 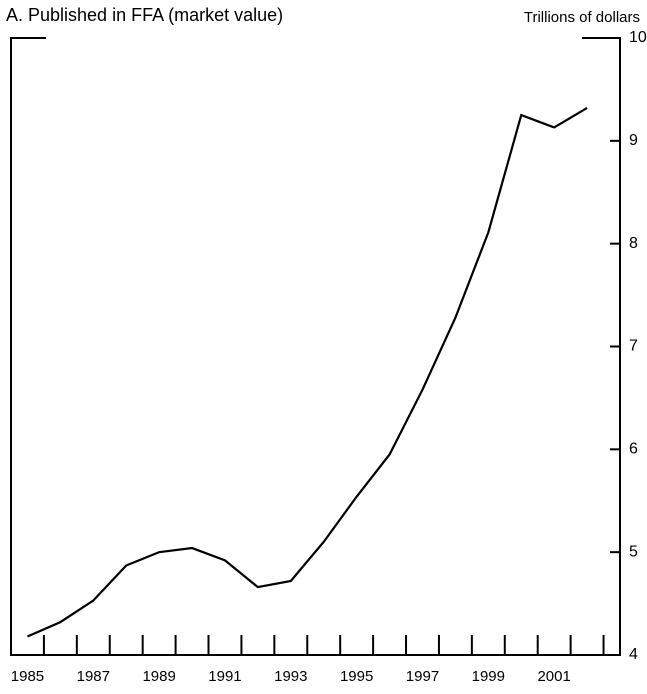 I want to click on y-tick-label: 6, so click(x=633, y=449).